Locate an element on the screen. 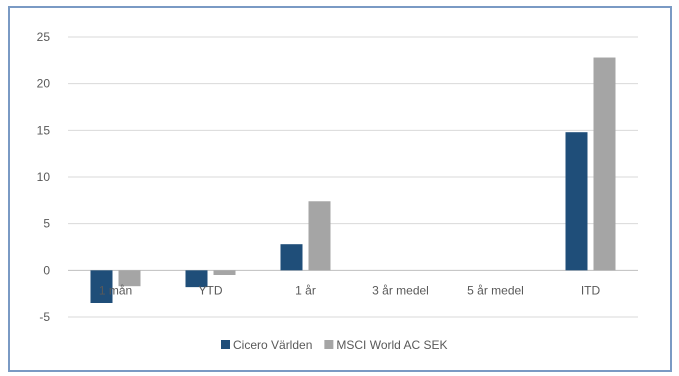  x-tick-label: 5 år medel is located at coordinates (495, 290).